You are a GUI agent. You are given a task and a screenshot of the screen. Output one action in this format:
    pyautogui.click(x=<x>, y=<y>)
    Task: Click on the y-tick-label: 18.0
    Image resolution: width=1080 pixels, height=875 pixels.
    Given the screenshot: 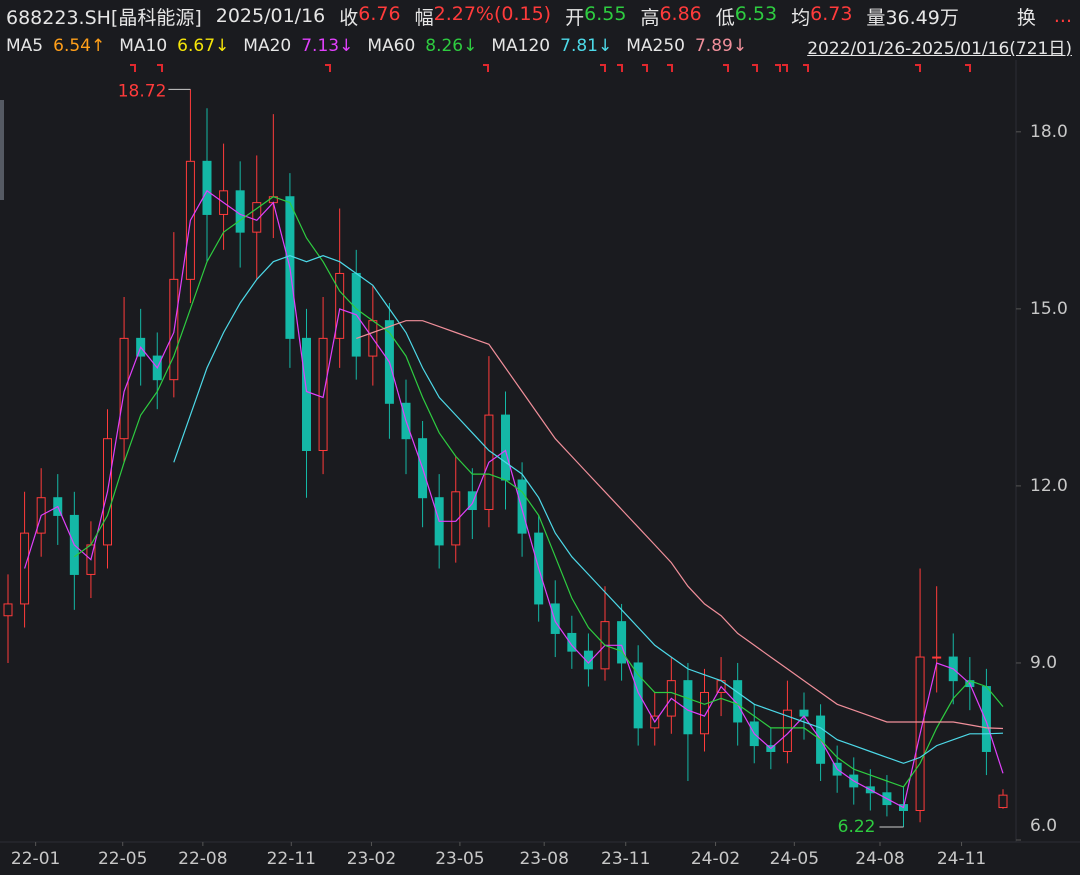 What is the action you would take?
    pyautogui.click(x=1049, y=132)
    